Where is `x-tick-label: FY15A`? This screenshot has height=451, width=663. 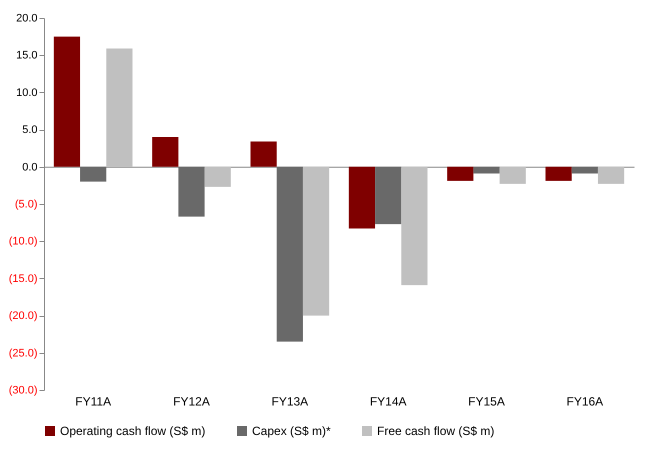
x-tick-label: FY15A is located at coordinates (486, 401).